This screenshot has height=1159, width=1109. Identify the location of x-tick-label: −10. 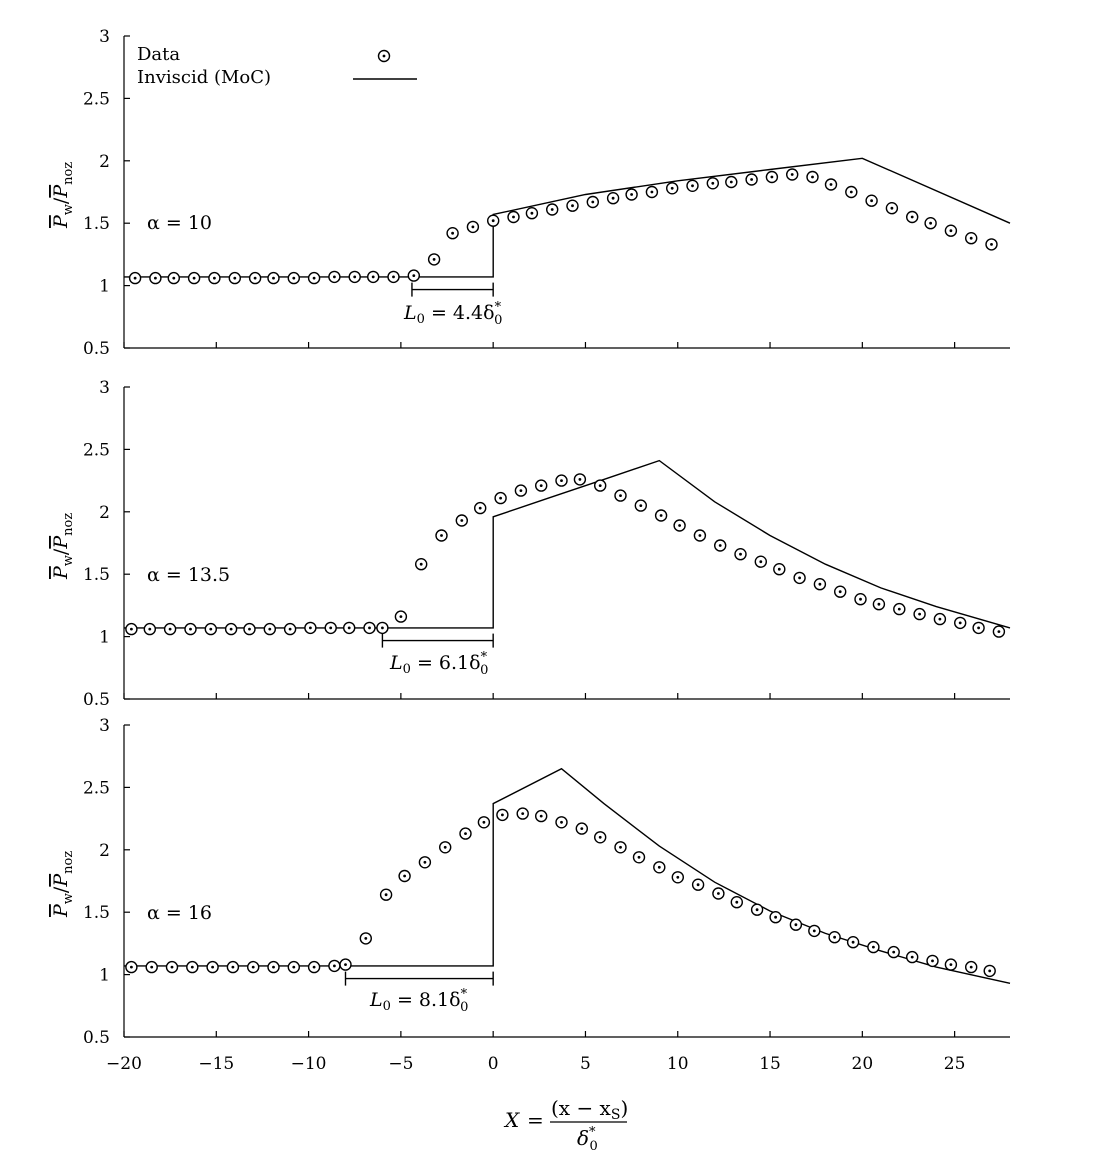
(309, 1064).